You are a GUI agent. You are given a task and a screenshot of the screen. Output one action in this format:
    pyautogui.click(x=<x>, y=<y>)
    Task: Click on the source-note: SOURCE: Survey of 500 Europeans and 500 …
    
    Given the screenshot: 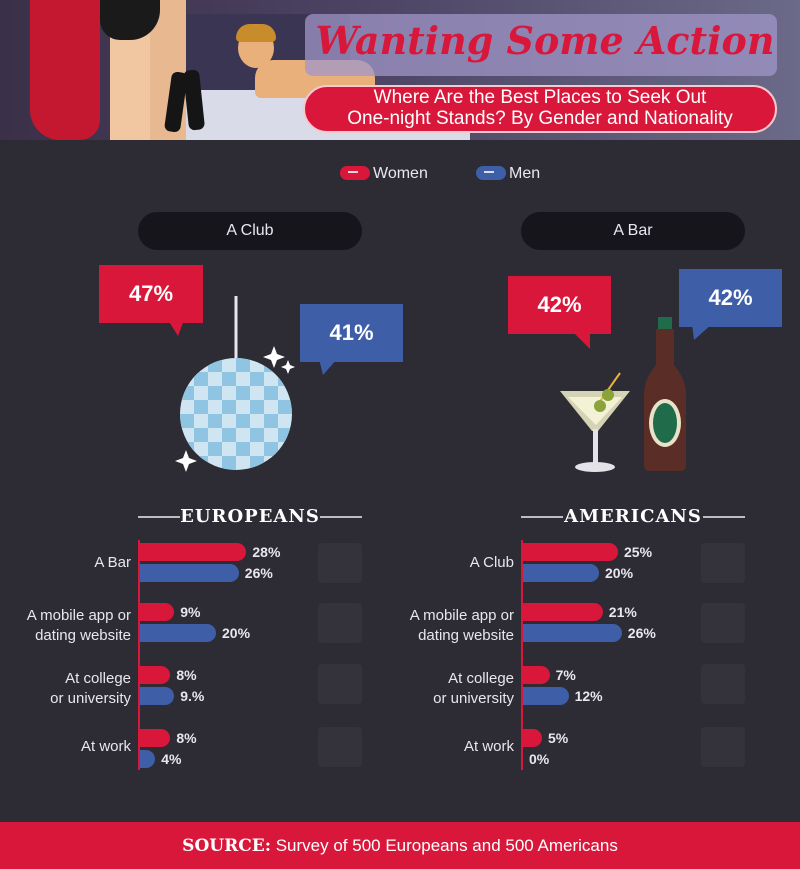 What is the action you would take?
    pyautogui.click(x=400, y=846)
    